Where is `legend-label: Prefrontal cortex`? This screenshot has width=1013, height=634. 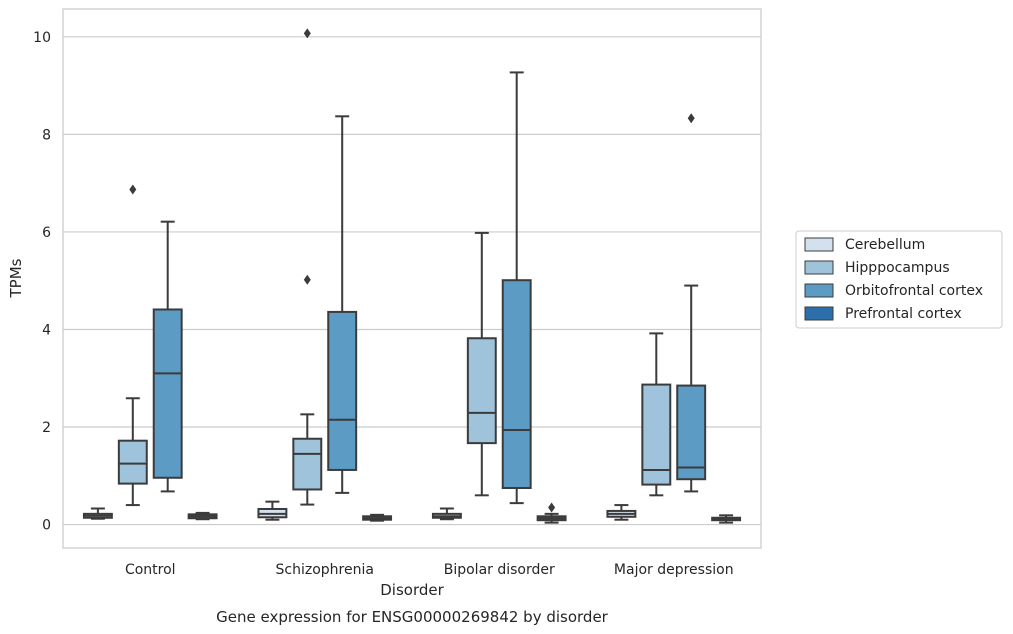
legend-label: Prefrontal cortex is located at coordinates (903, 314).